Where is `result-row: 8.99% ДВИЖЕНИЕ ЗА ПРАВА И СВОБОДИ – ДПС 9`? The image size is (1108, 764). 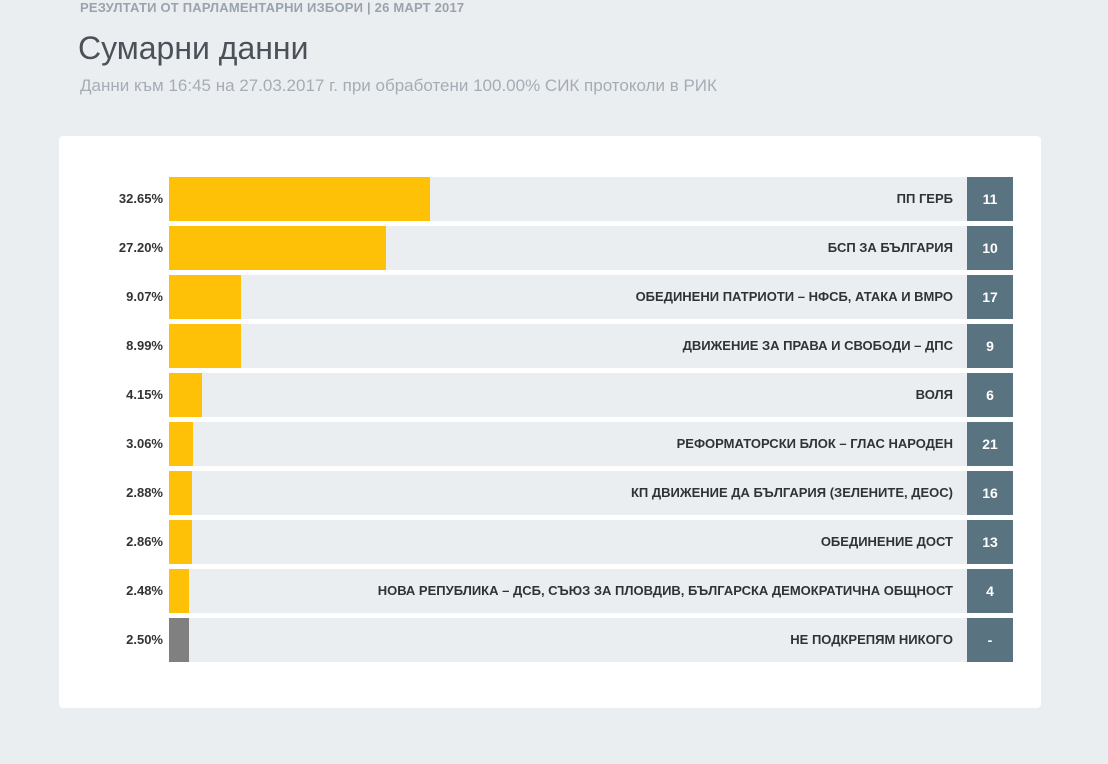
result-row: 8.99% ДВИЖЕНИЕ ЗА ПРАВА И СВОБОДИ – ДПС 9 is located at coordinates (550, 346).